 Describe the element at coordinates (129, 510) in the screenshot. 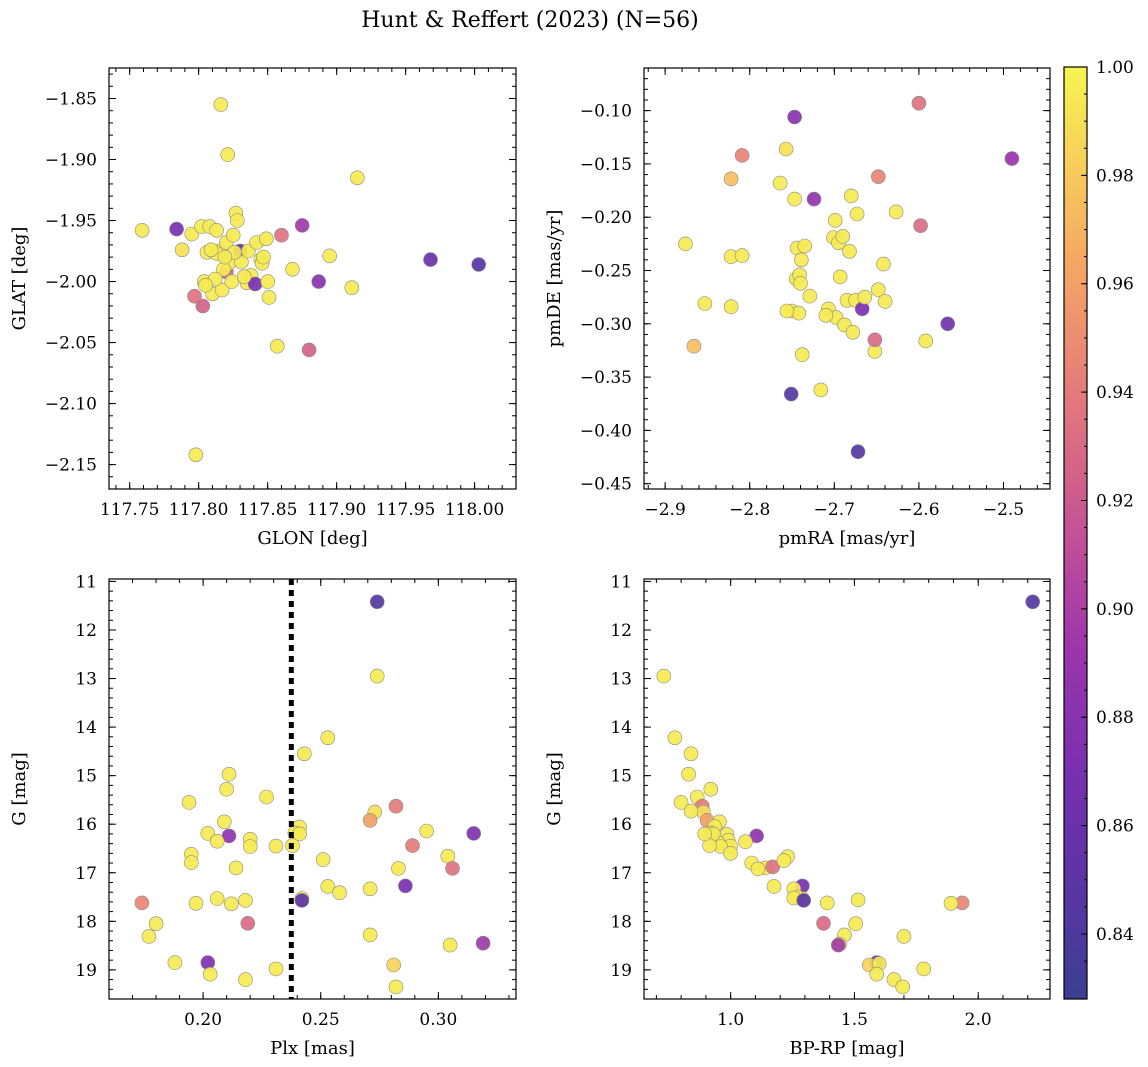

I see `xtick-label-pos: 117.75` at that location.